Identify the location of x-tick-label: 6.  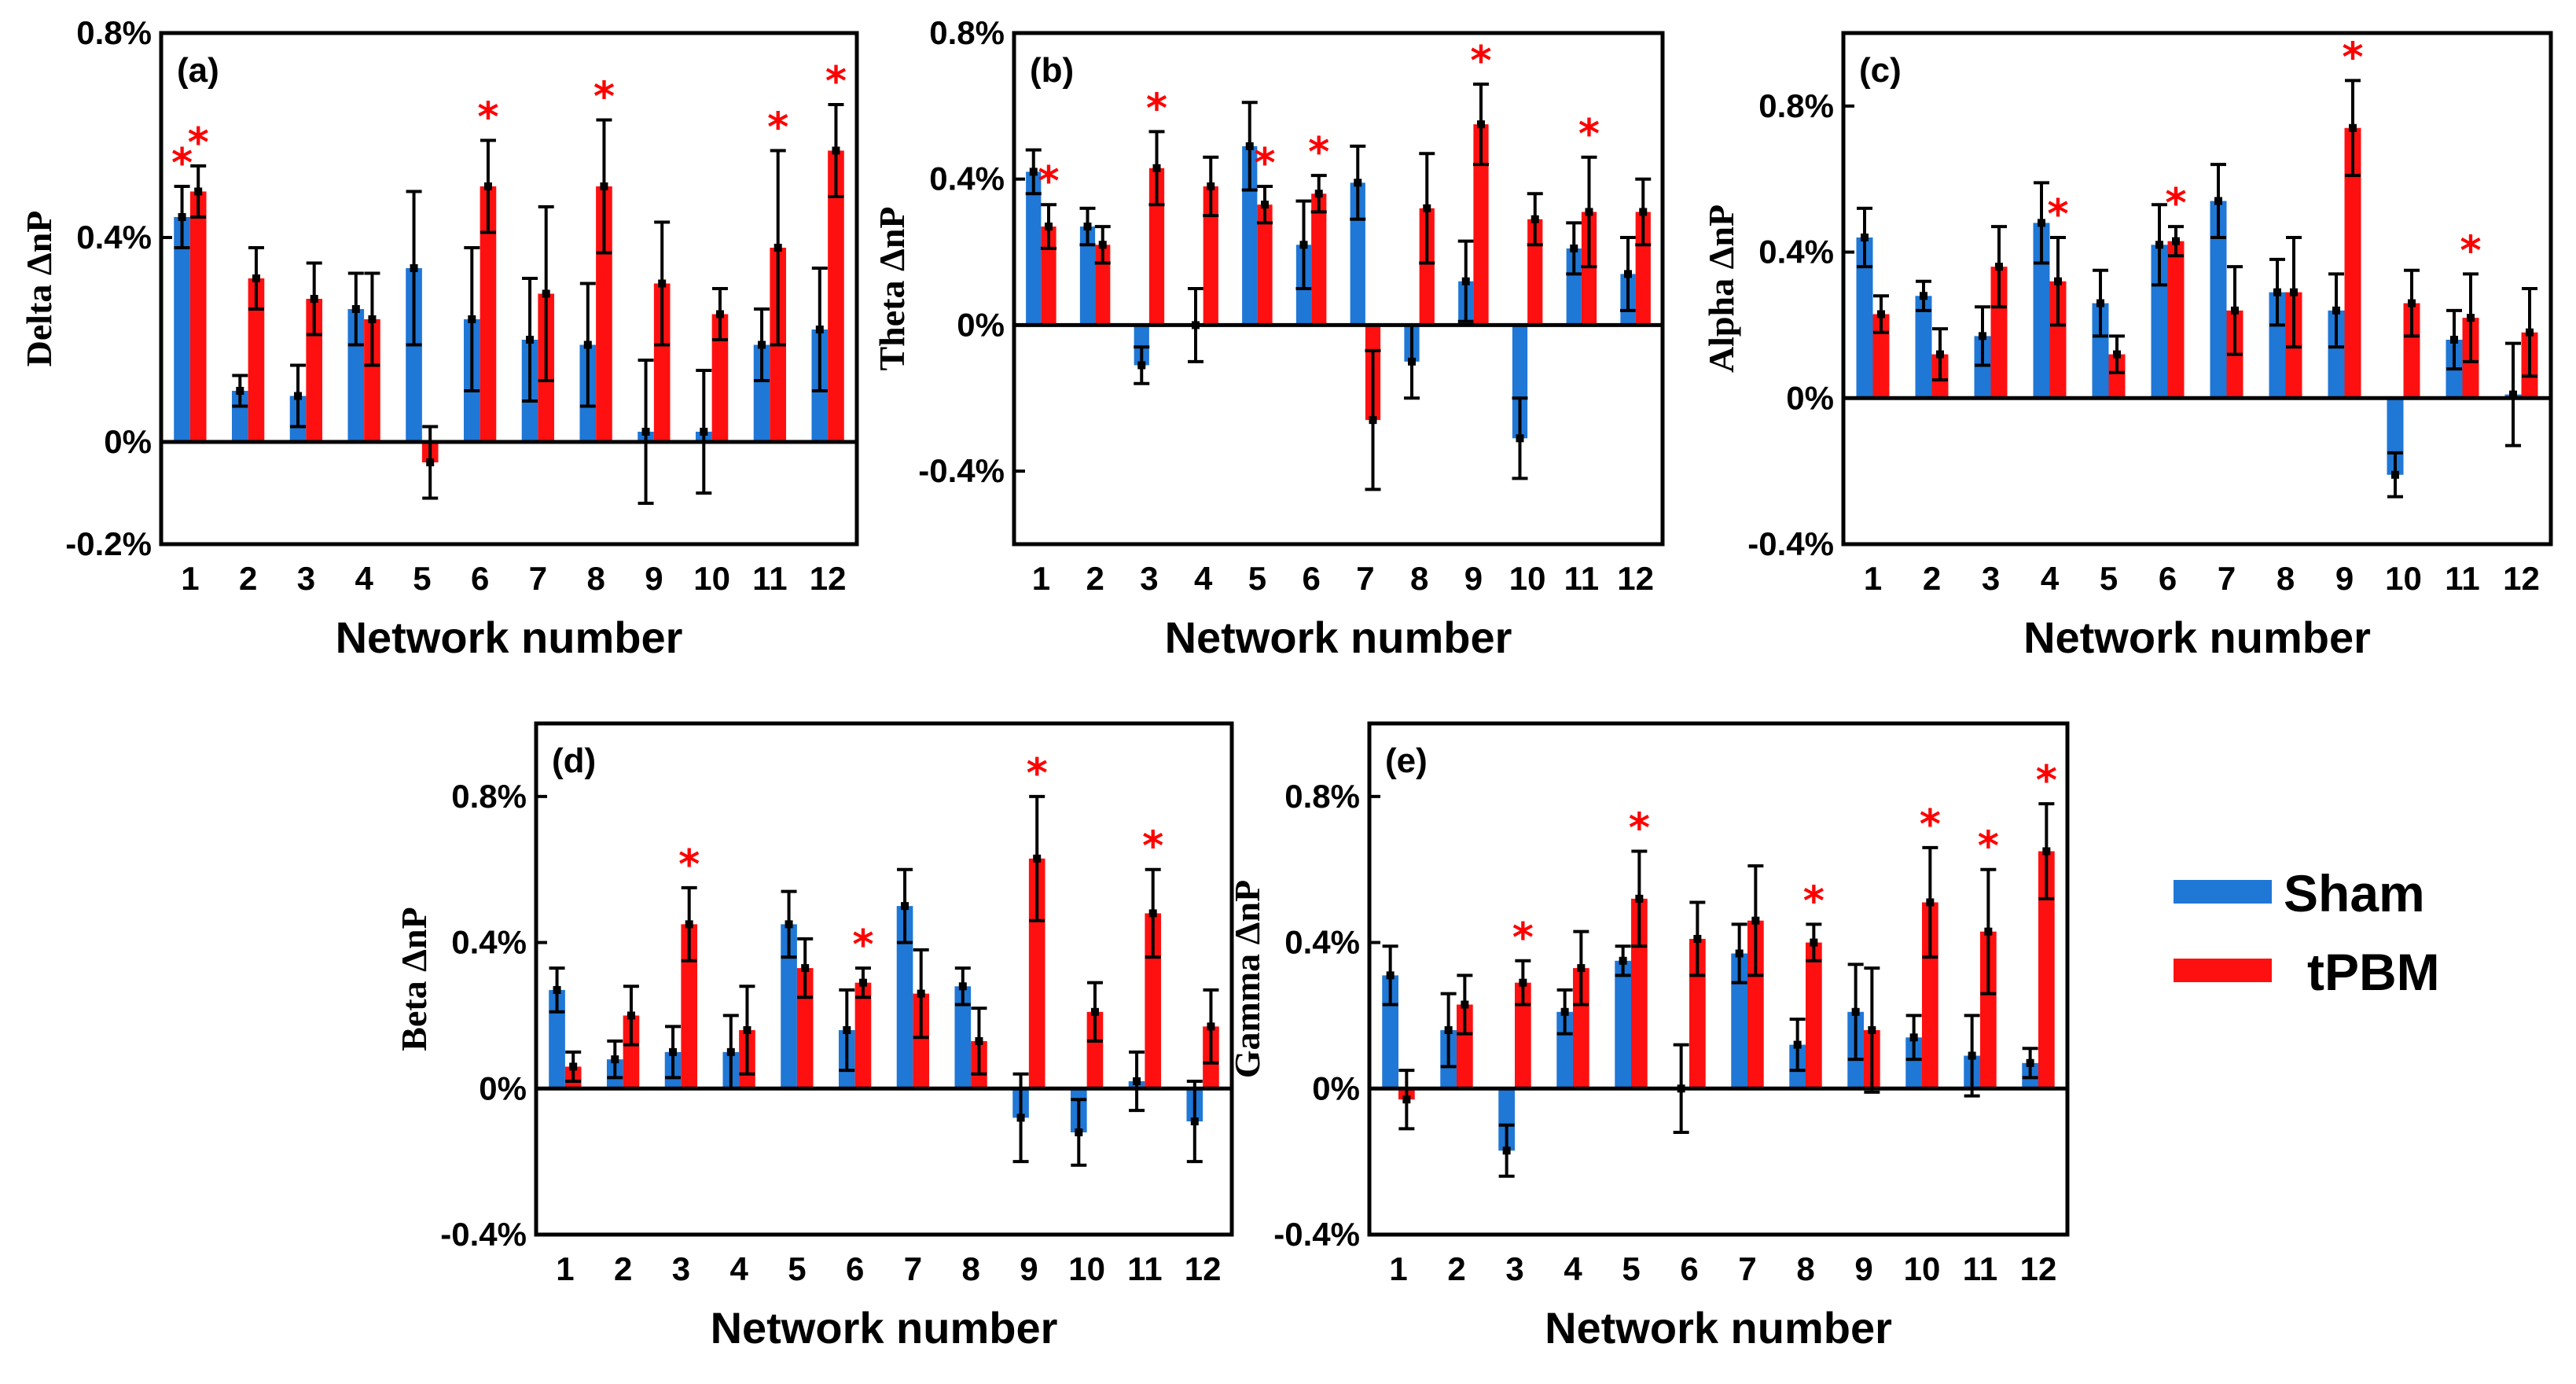
(2168, 578).